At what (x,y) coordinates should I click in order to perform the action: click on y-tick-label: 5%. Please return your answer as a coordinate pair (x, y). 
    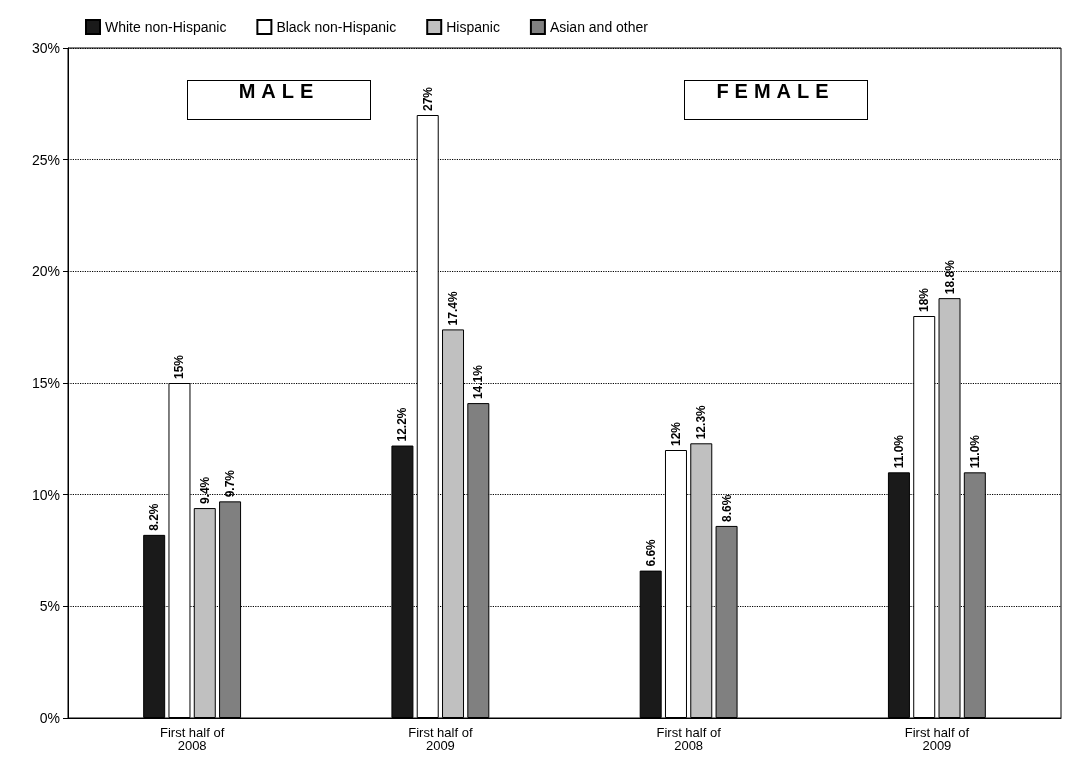
    Looking at the image, I should click on (49, 606).